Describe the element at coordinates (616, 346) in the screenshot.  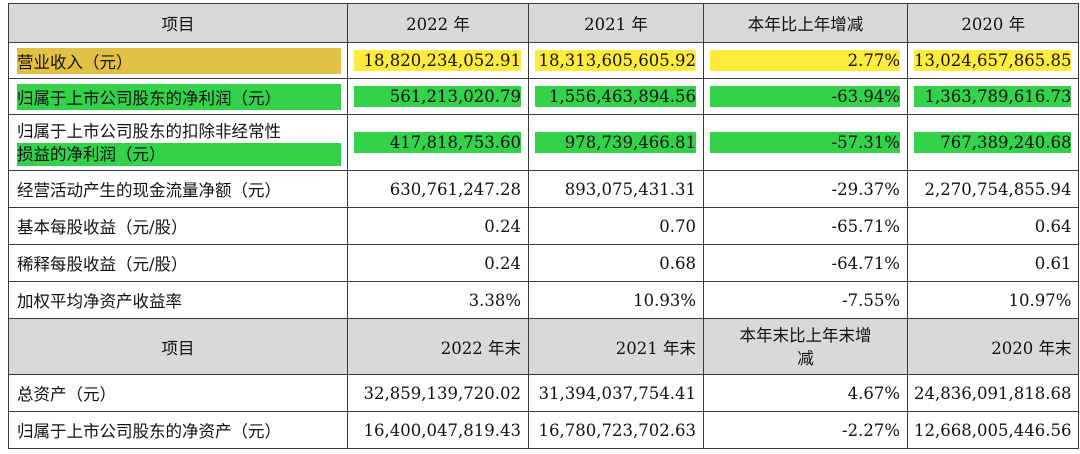
I see `header-2021-end: 2021 年末` at that location.